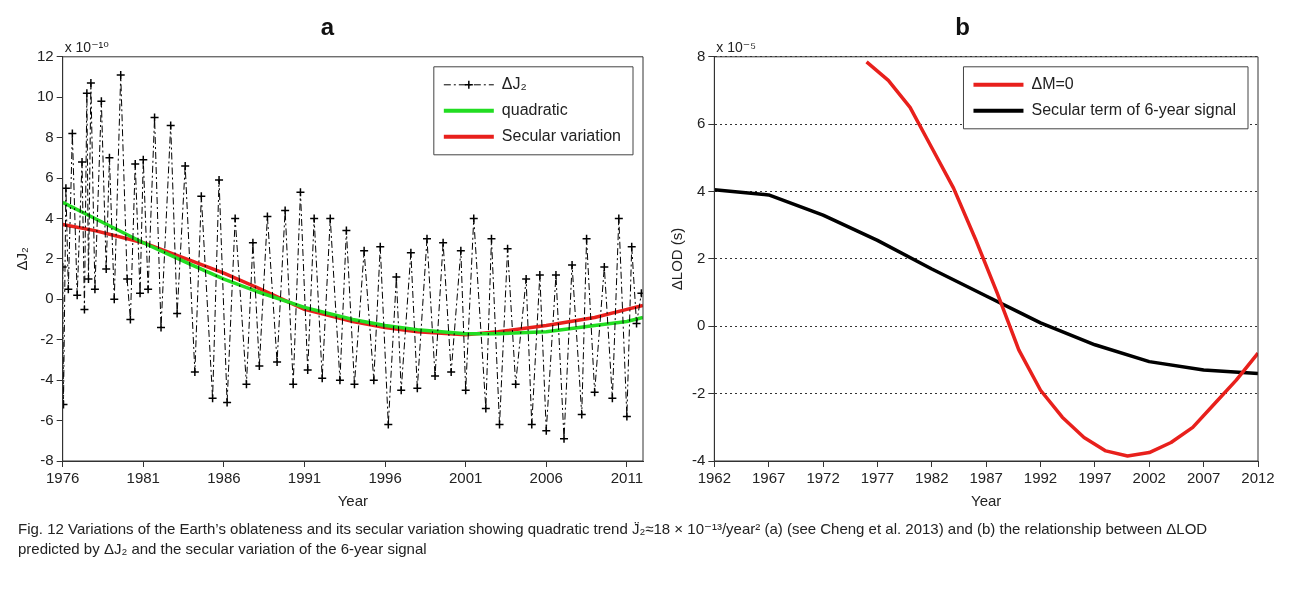 Image resolution: width=1291 pixels, height=596 pixels. I want to click on legend-label: quadratic, so click(534, 110).